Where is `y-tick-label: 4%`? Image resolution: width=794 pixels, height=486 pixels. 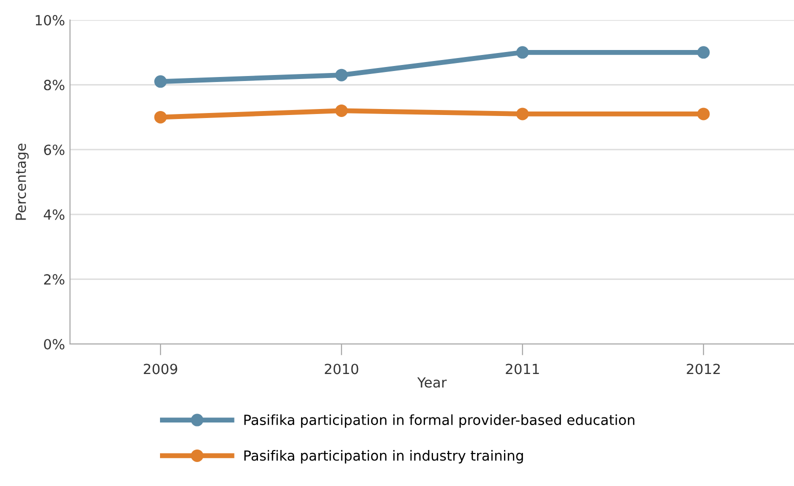
y-tick-label: 4% is located at coordinates (54, 214).